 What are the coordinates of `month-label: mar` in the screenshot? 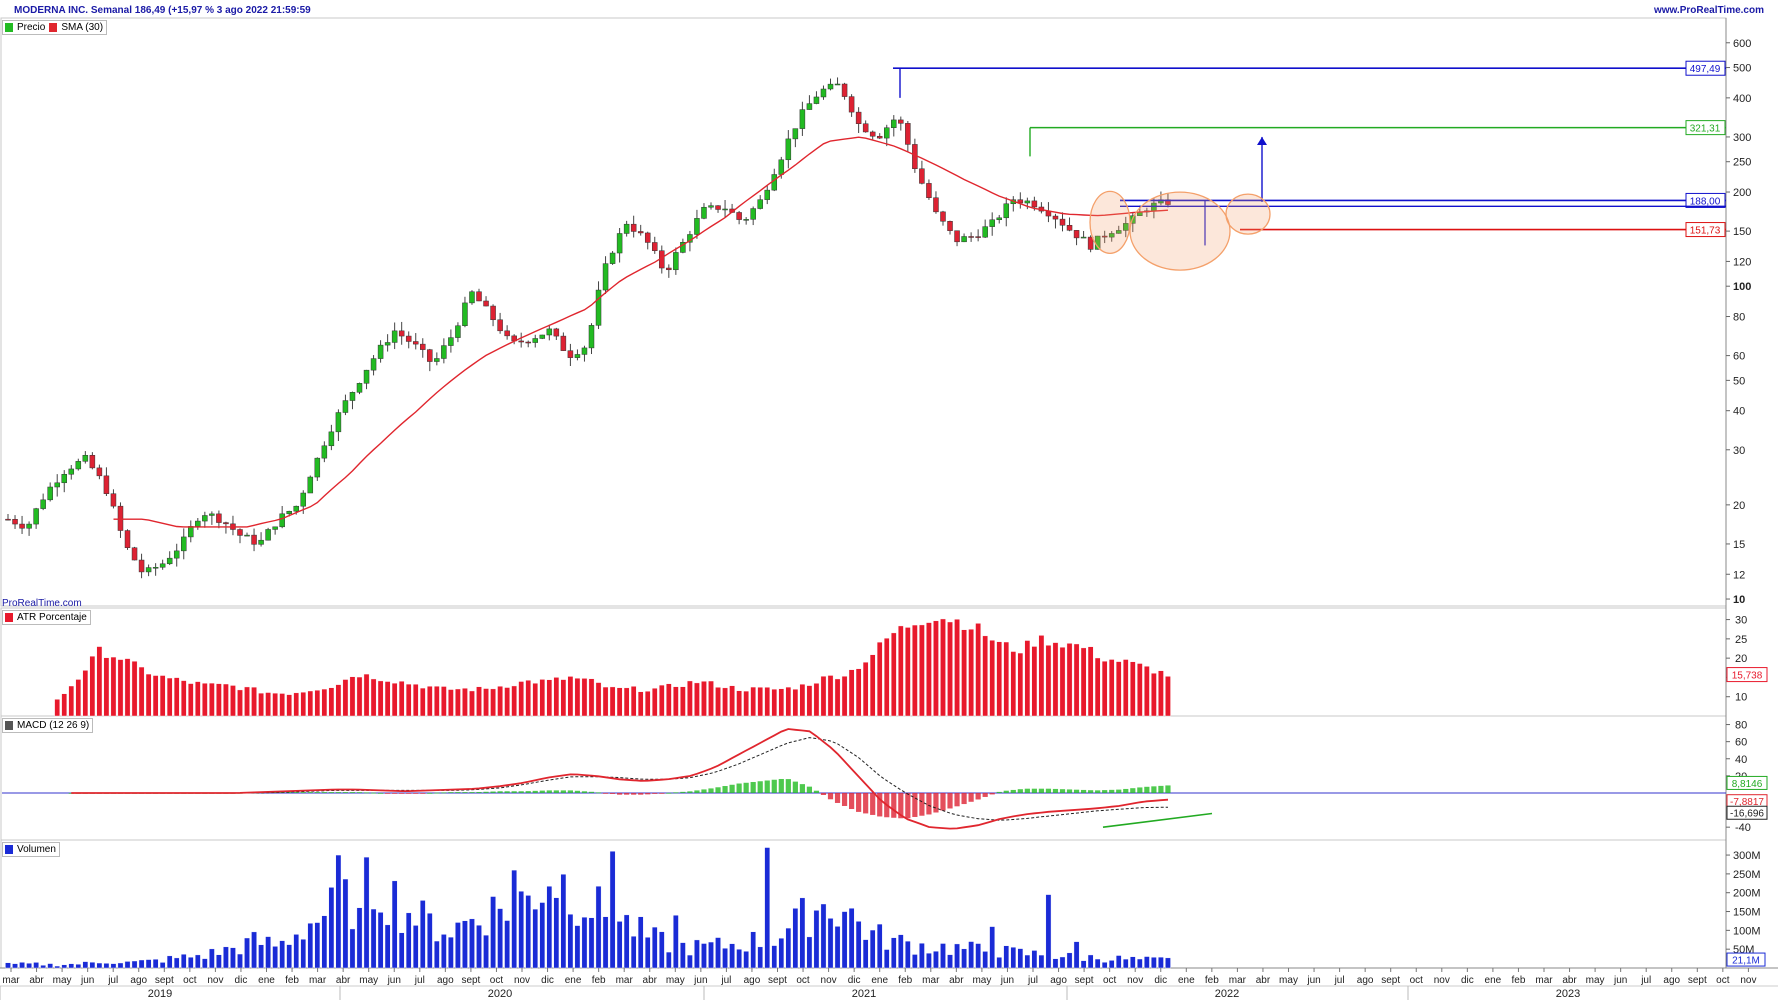 It's located at (11, 980).